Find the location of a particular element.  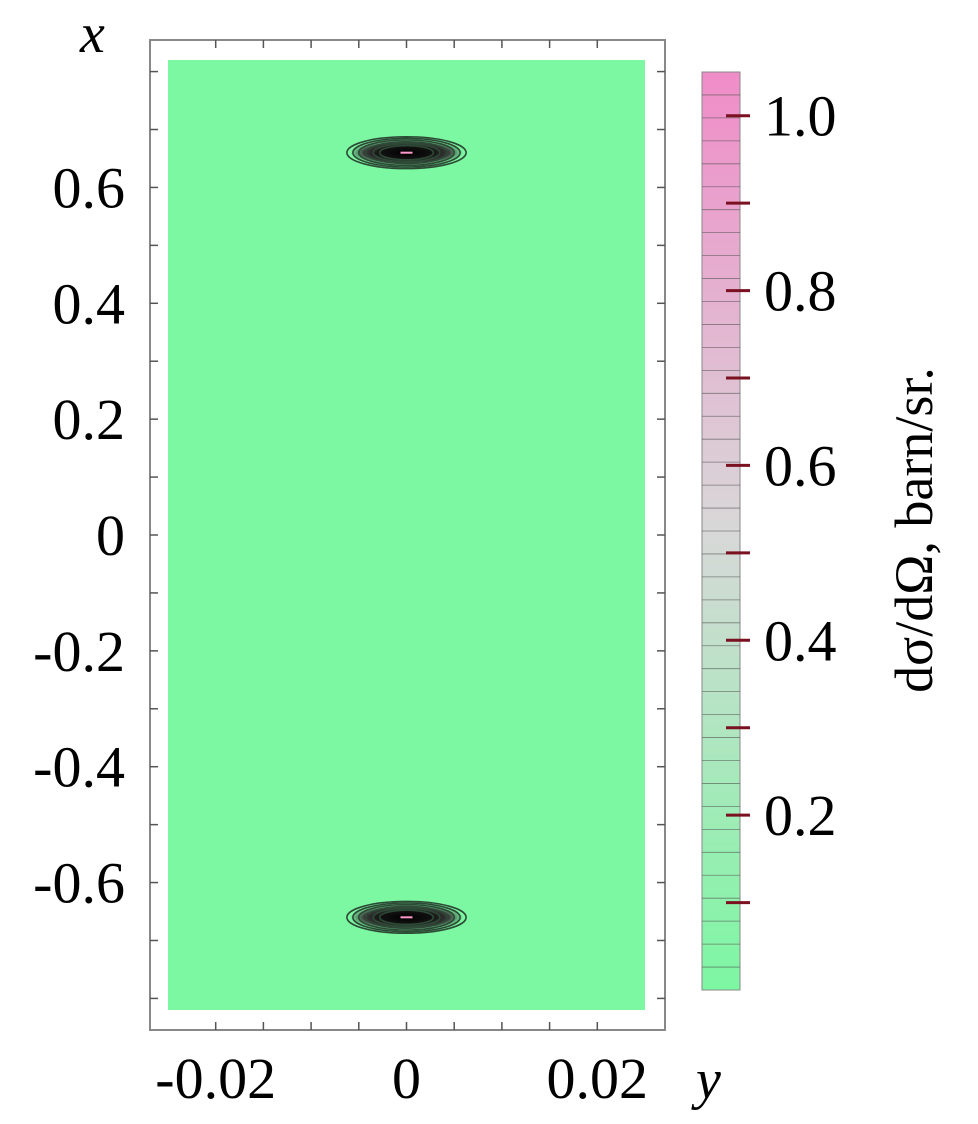

y-tick-label: -0.2 is located at coordinates (79, 651).